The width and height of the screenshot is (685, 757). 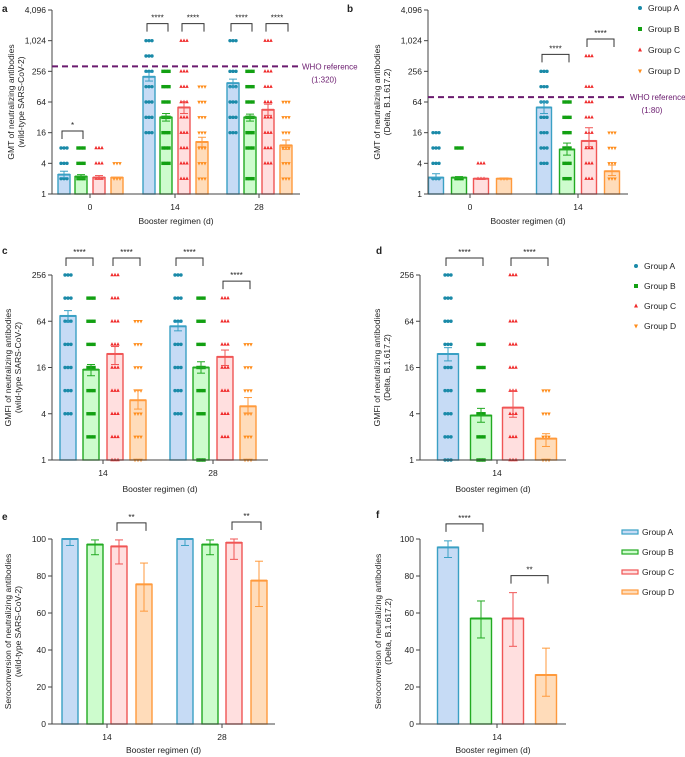 What do you see at coordinates (660, 306) in the screenshot?
I see `legend-label: Group C` at bounding box center [660, 306].